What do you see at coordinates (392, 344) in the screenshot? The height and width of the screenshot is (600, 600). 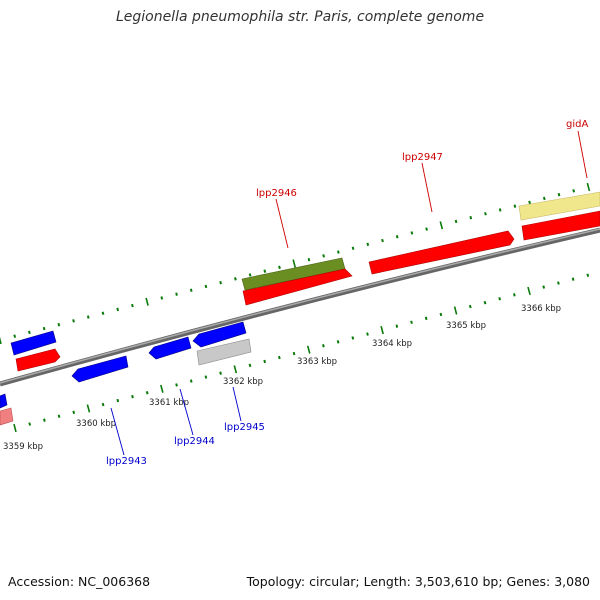 I see `scale-tick-label: 3364 kbp` at bounding box center [392, 344].